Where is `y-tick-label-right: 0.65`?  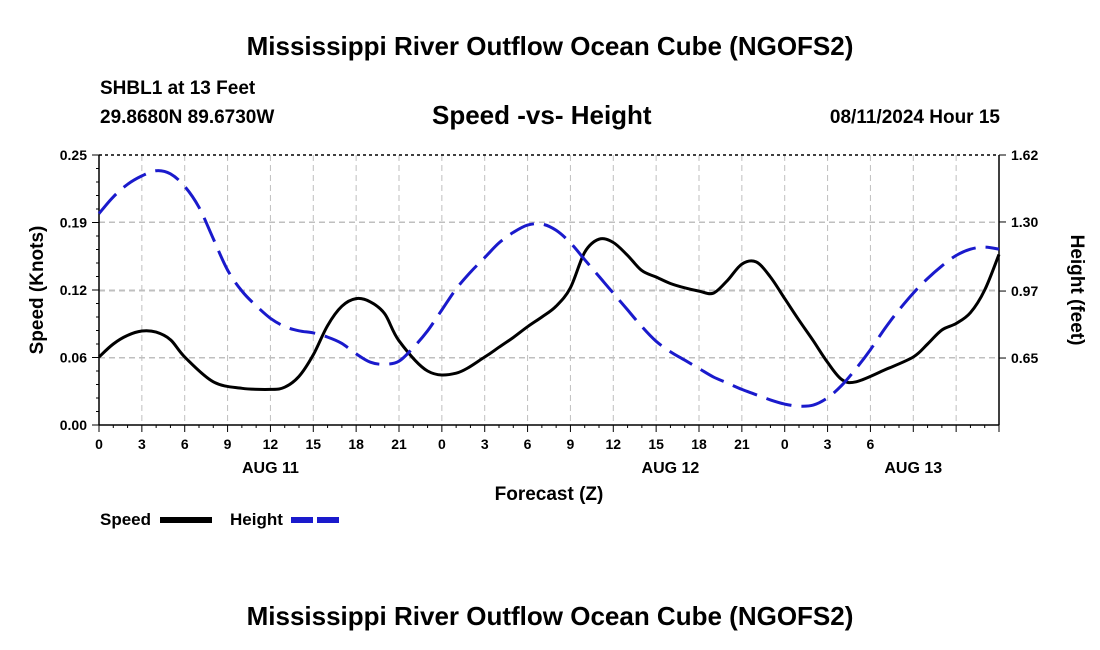 y-tick-label-right: 0.65 is located at coordinates (1024, 358).